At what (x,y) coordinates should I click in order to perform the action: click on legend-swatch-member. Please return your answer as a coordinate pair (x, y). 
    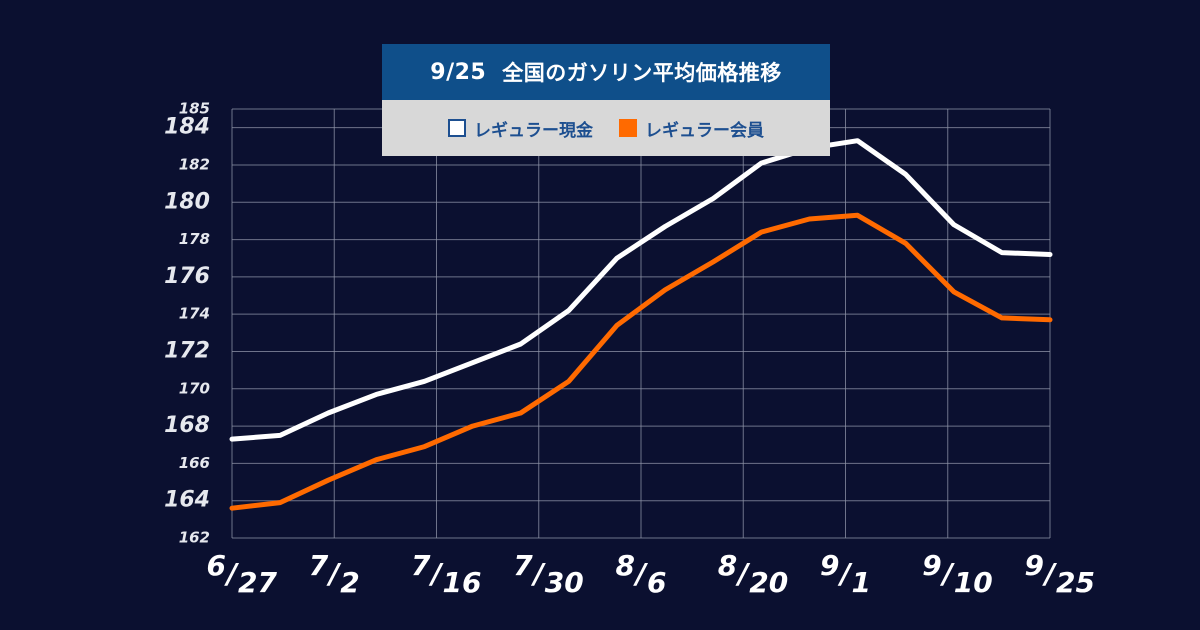
    Looking at the image, I should click on (628, 128).